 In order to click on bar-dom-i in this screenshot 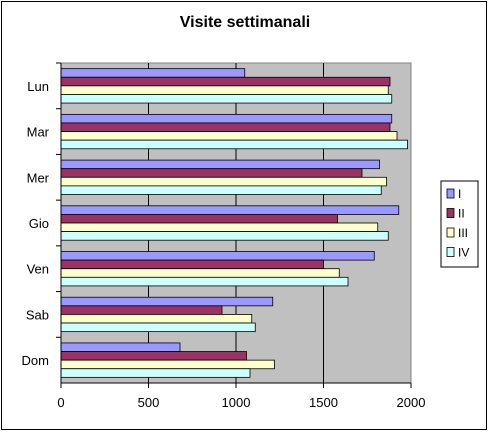, I will do `click(120, 347)`.